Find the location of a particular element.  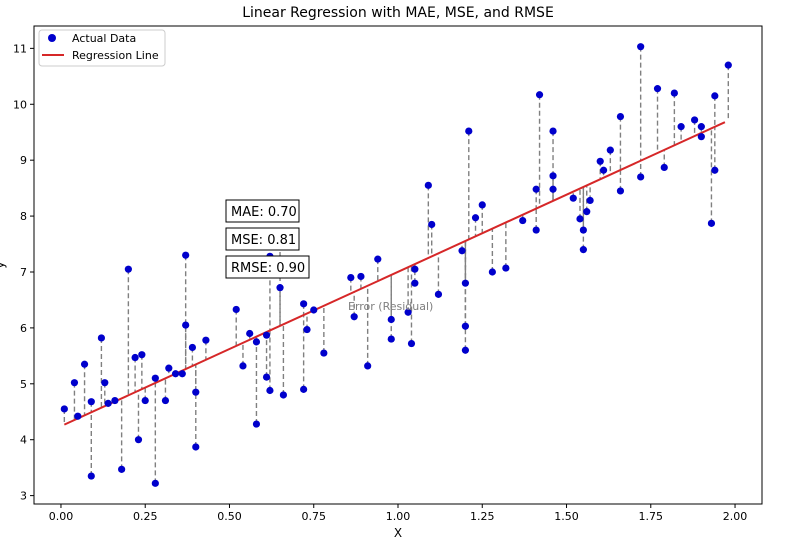

metrics-boxes: MAE: 0.70 MSE: 0.81 RMSE: 0.90 is located at coordinates (267, 239).